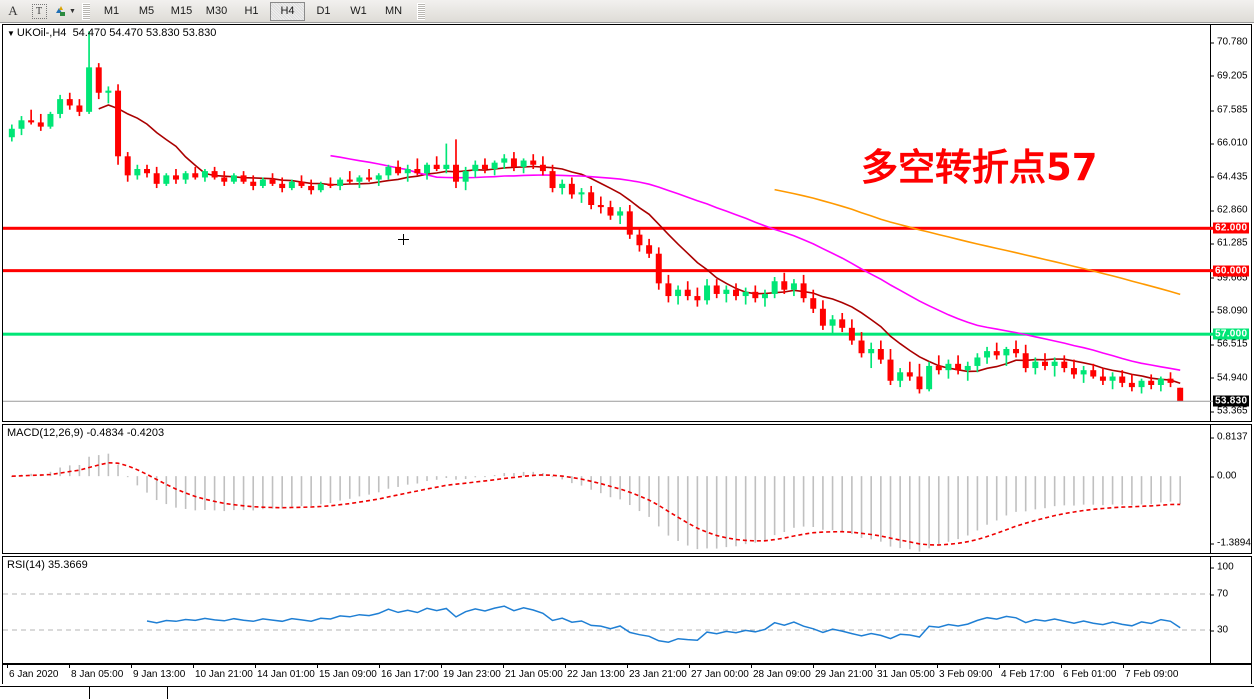 The width and height of the screenshot is (1254, 699). I want to click on macd-axis: 0.8137 0.00 -1.3894, so click(1230, 489).